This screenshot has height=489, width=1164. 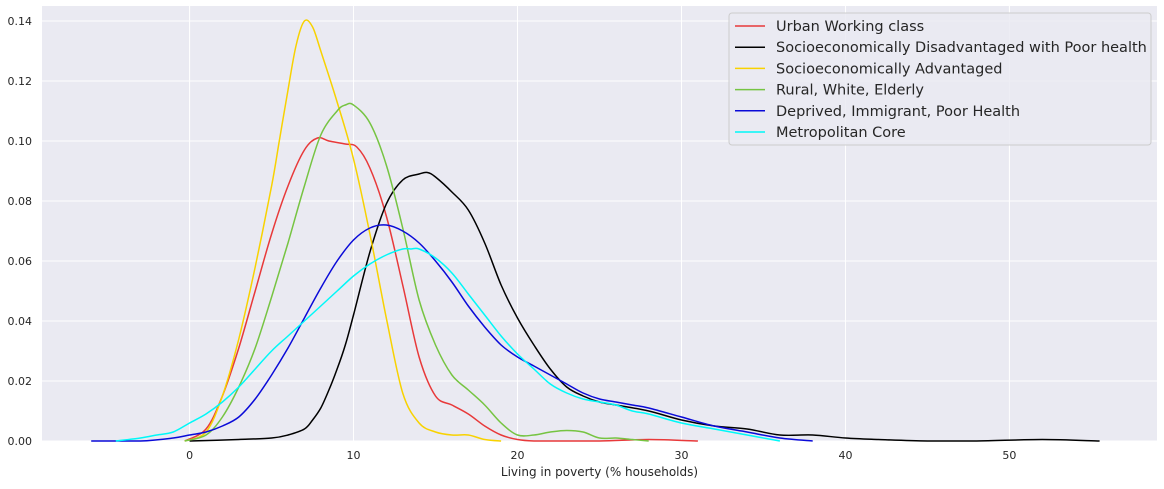 I want to click on y-tick-label: 0.02, so click(x=20, y=381).